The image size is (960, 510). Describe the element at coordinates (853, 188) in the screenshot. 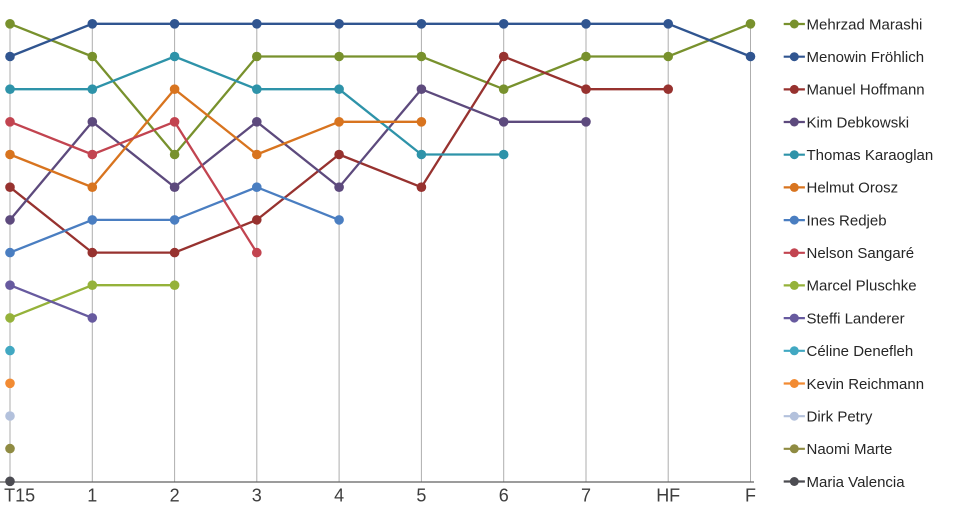

I see `svg-text: Helmut Orosz` at that location.